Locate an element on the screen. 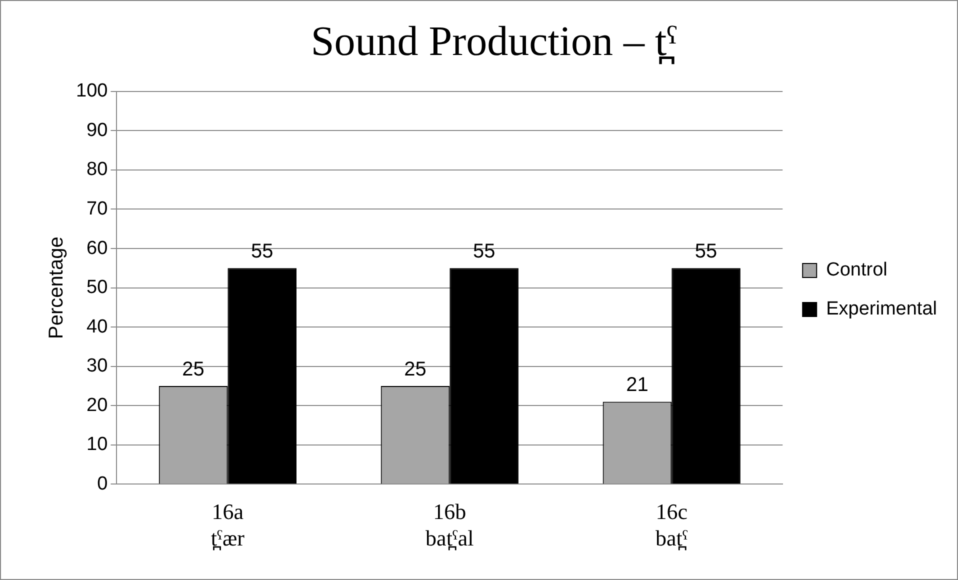 Image resolution: width=958 pixels, height=580 pixels. x-tick-label: 16c bat̪ˤ is located at coordinates (671, 525).